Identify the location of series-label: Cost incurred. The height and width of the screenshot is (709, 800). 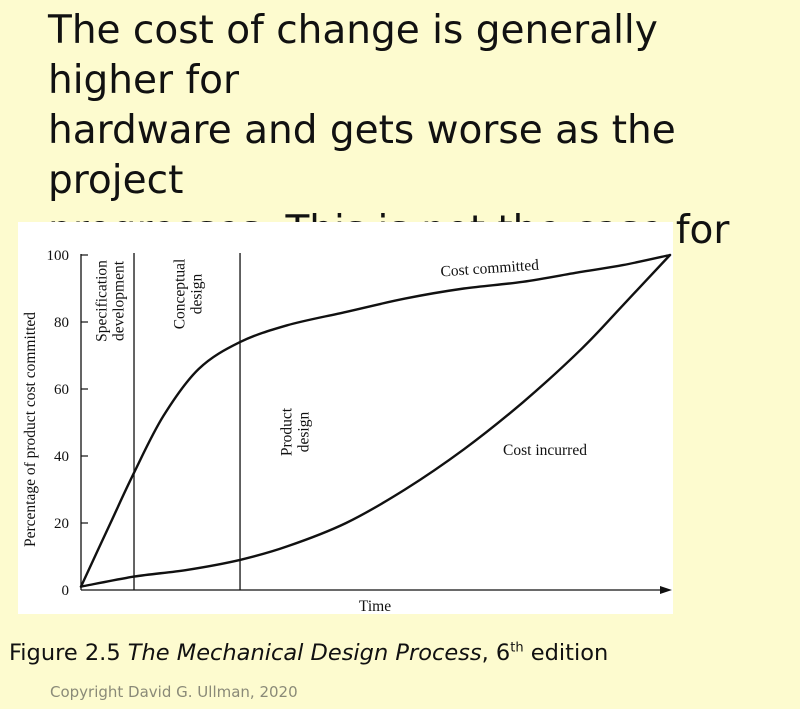
(545, 450).